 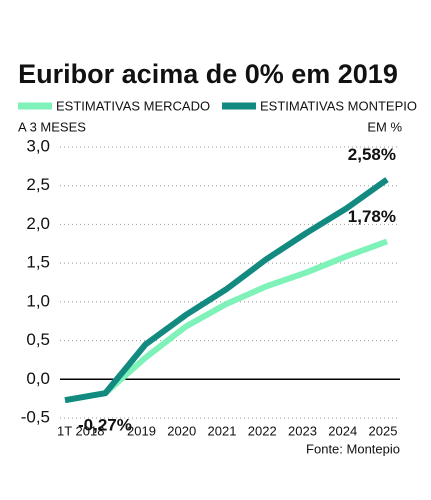 What do you see at coordinates (262, 430) in the screenshot?
I see `x-tick-label: 2022` at bounding box center [262, 430].